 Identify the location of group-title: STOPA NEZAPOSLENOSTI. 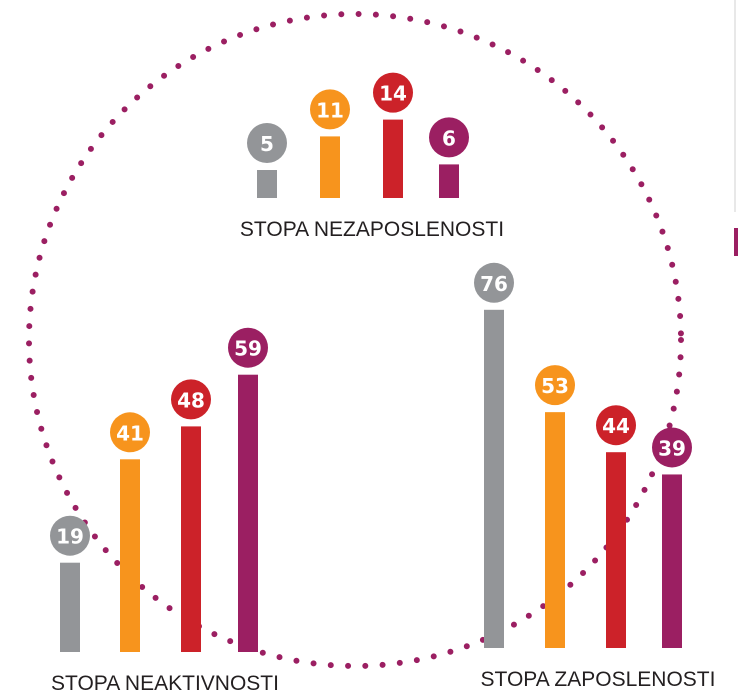
(372, 229).